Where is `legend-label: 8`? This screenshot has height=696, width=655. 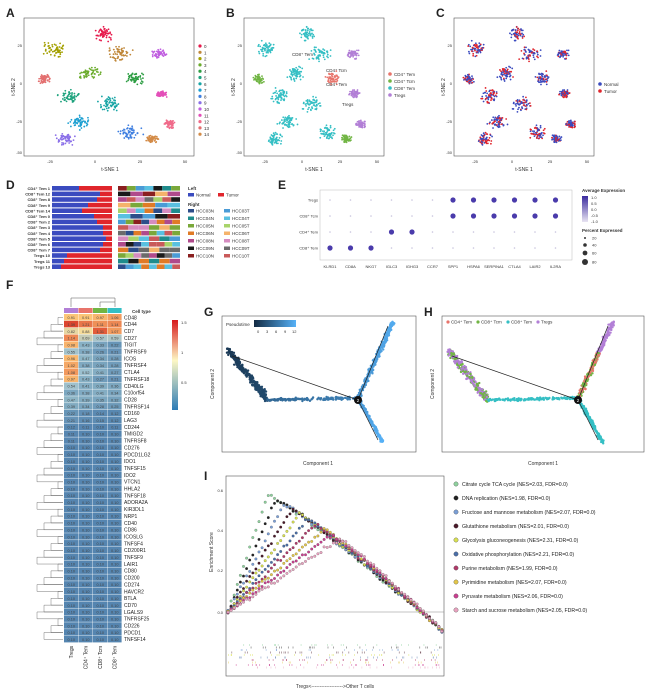
legend-label: 8 is located at coordinates (205, 96).